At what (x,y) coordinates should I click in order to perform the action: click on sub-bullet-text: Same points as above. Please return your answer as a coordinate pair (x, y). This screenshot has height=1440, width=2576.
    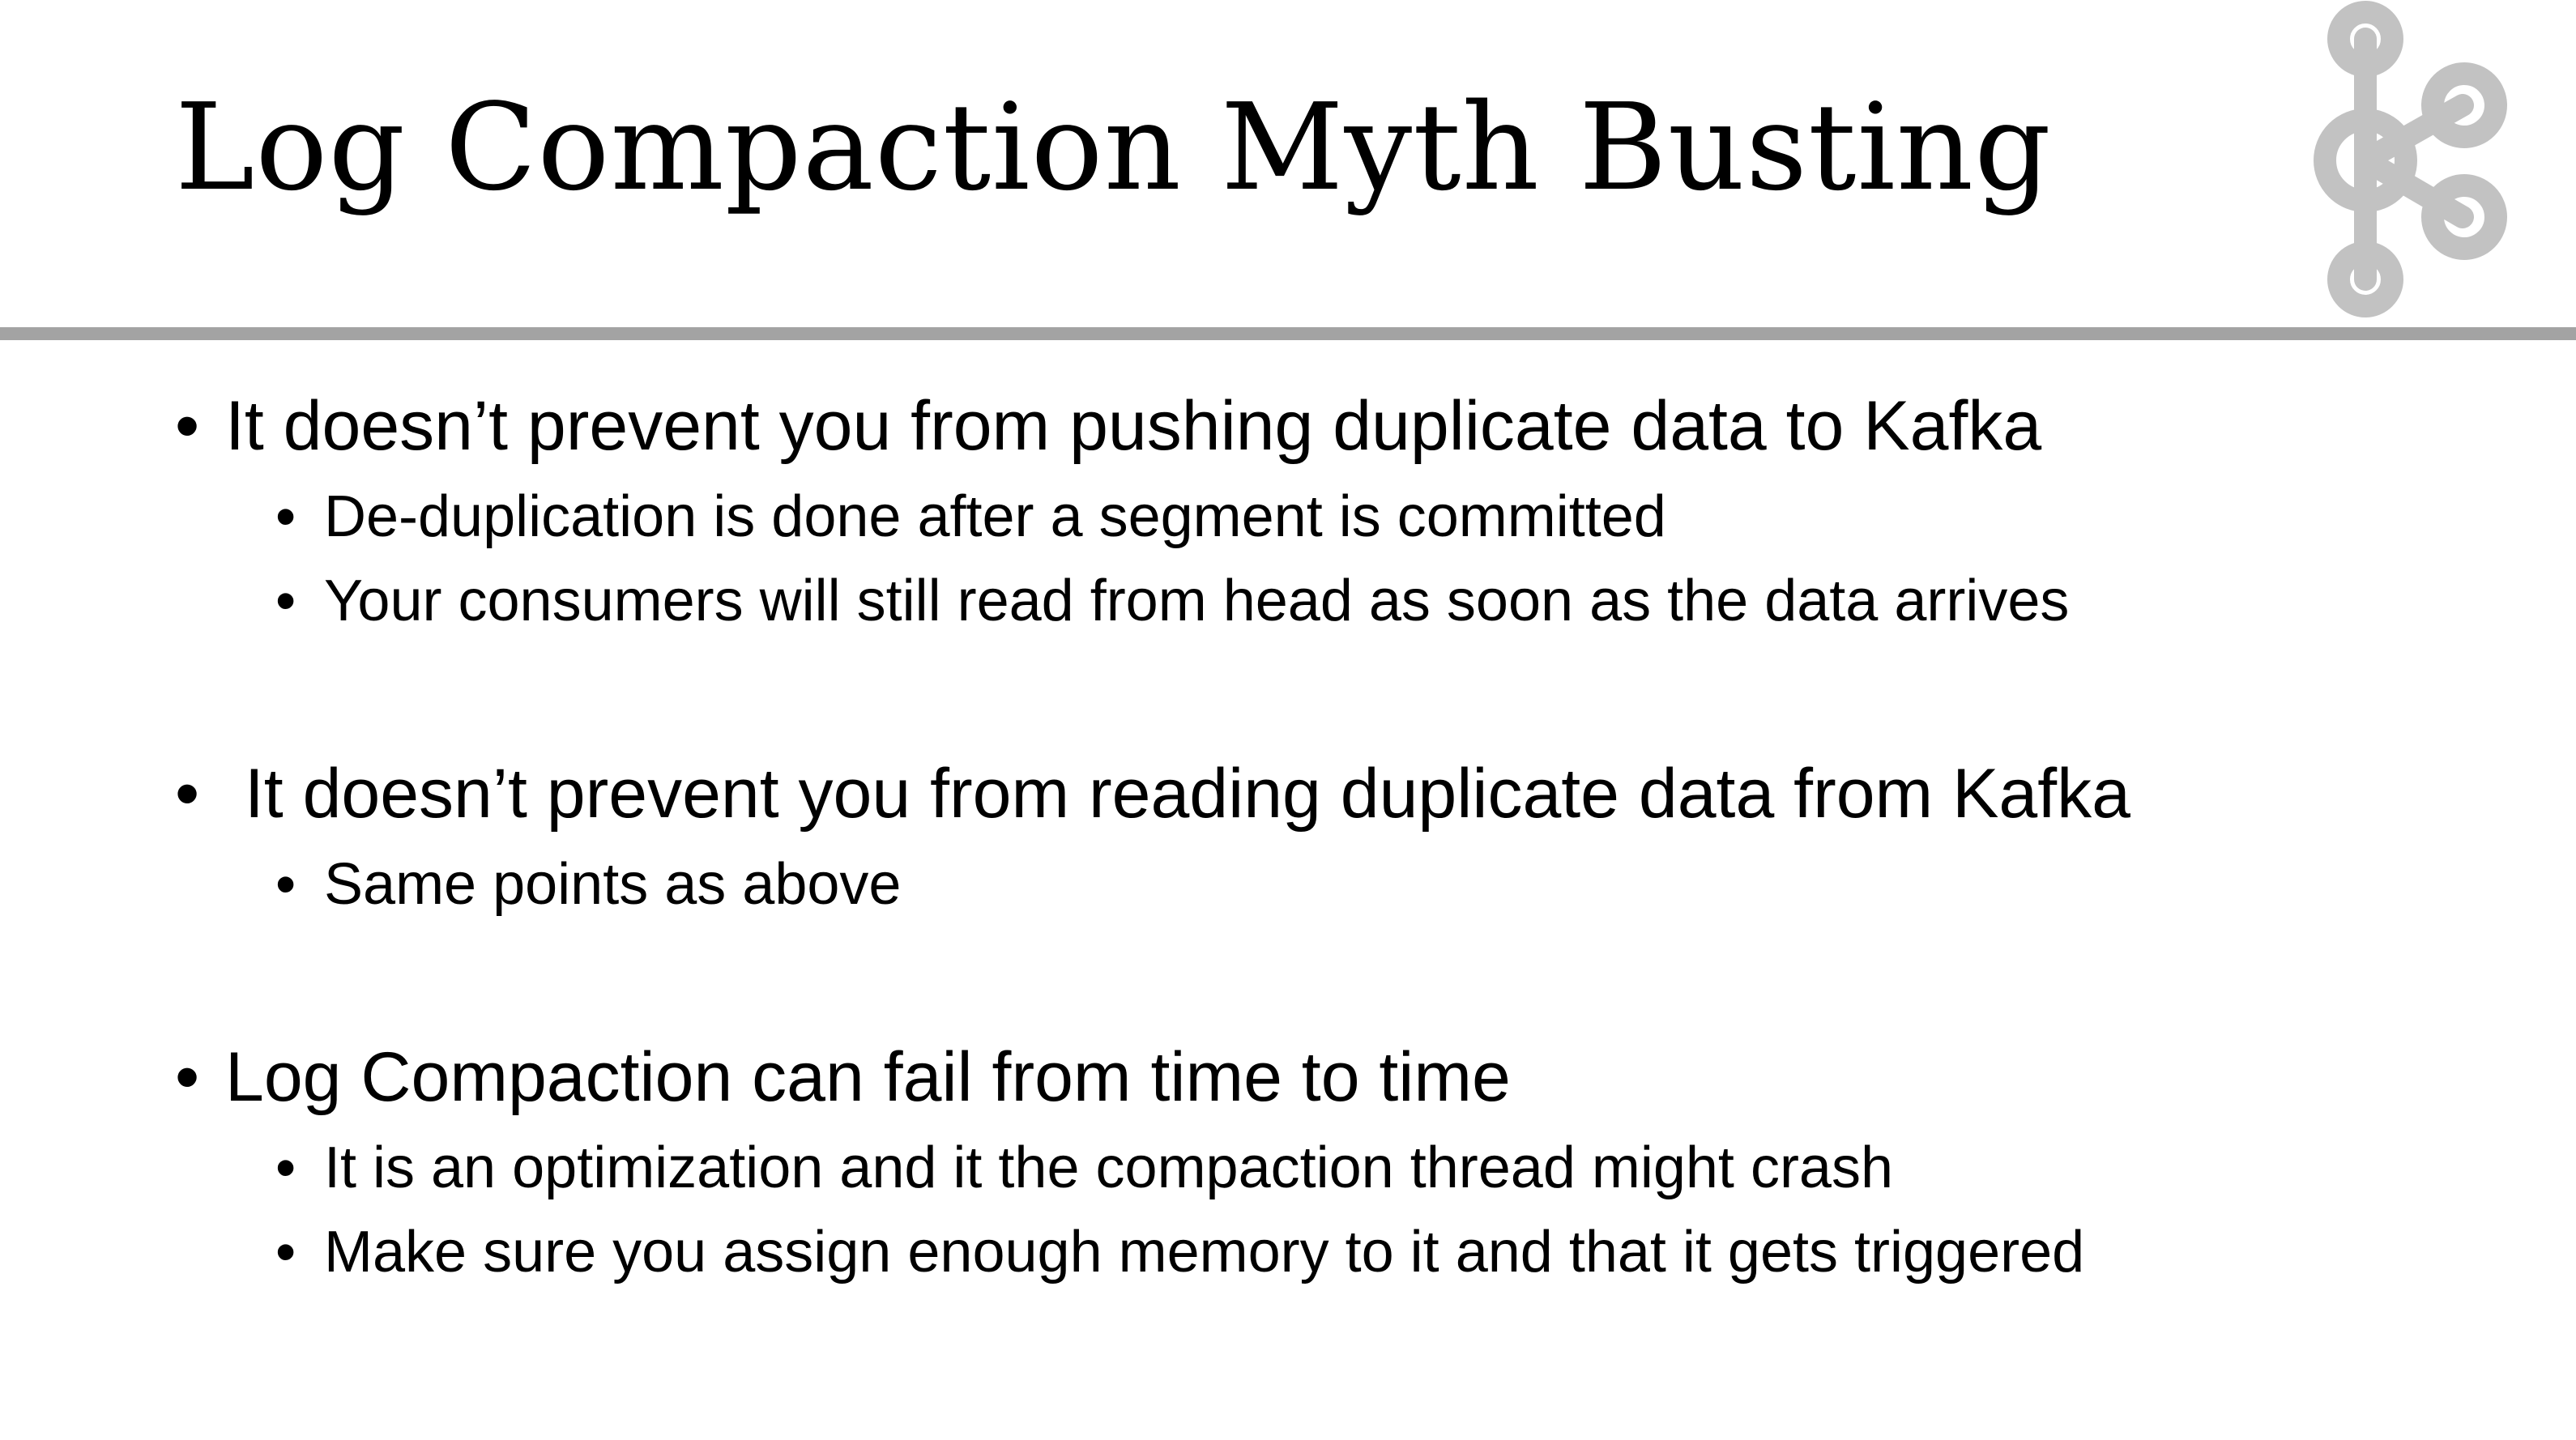
    Looking at the image, I should click on (613, 884).